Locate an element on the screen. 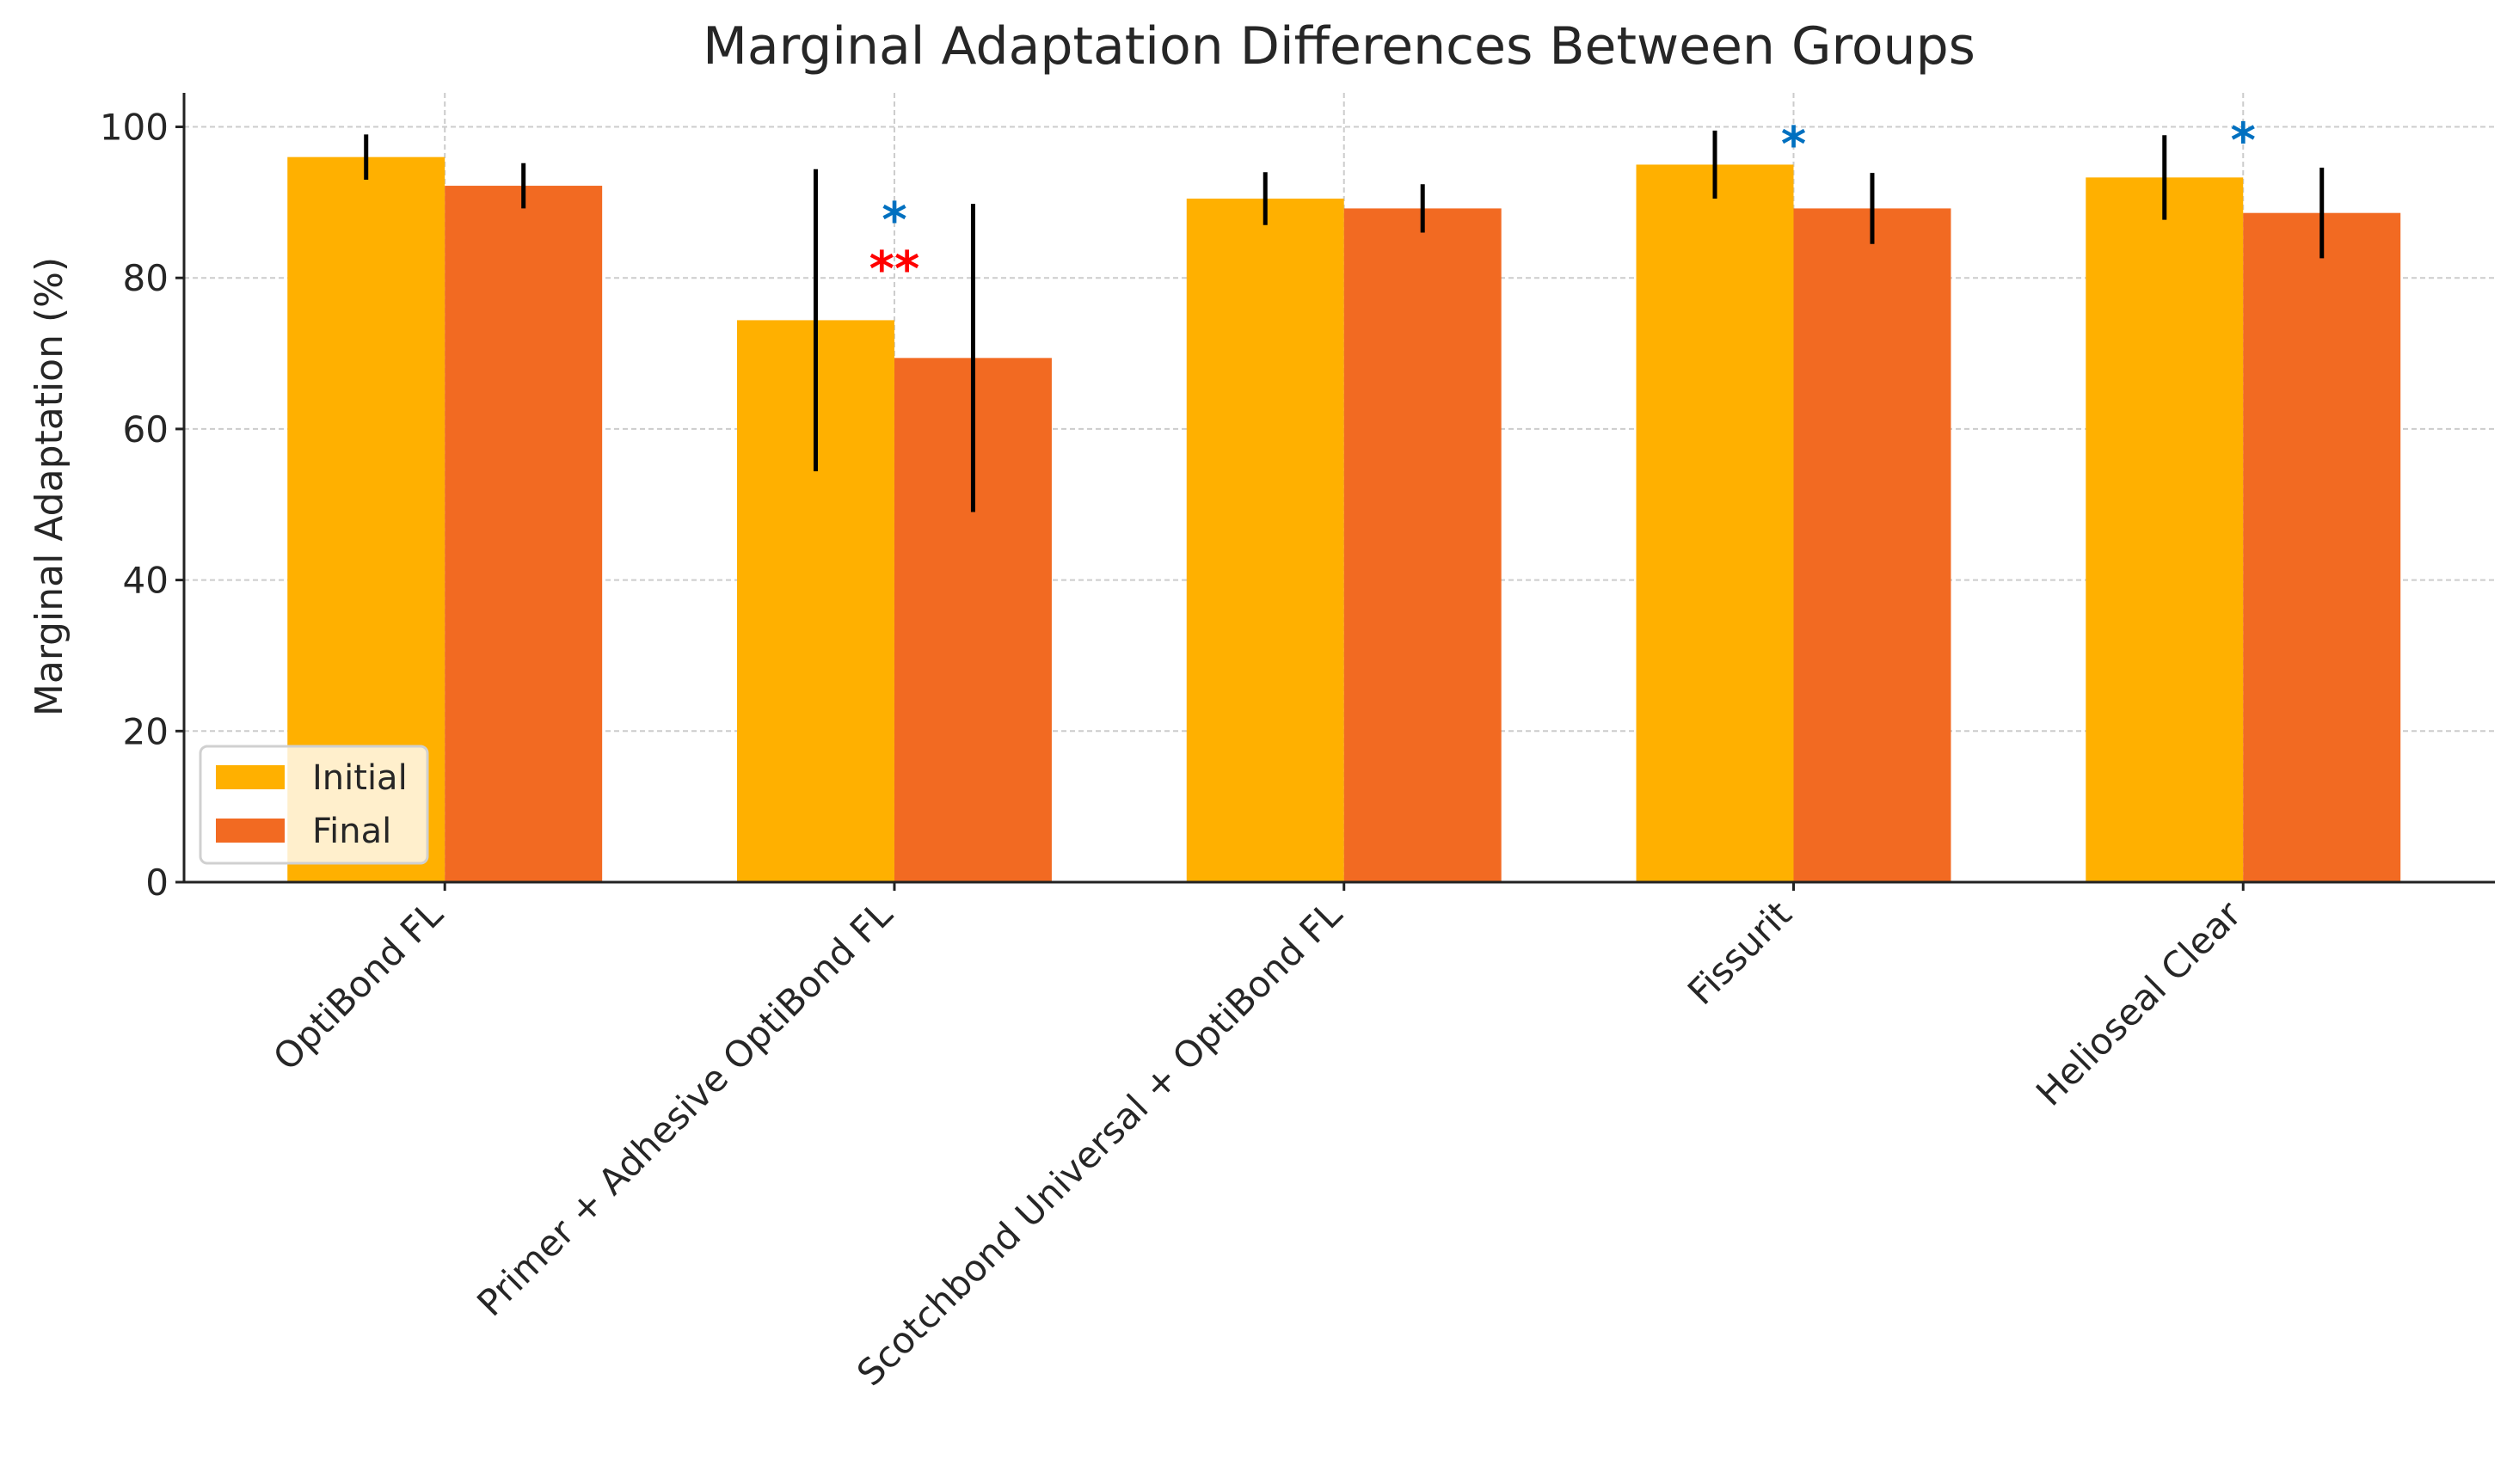 Image resolution: width=2519 pixels, height=1484 pixels. legend-label: Initial is located at coordinates (360, 778).